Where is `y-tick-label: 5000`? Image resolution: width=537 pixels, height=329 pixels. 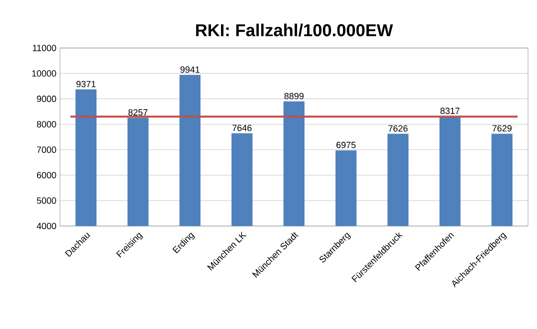
y-tick-label: 5000 is located at coordinates (46, 200).